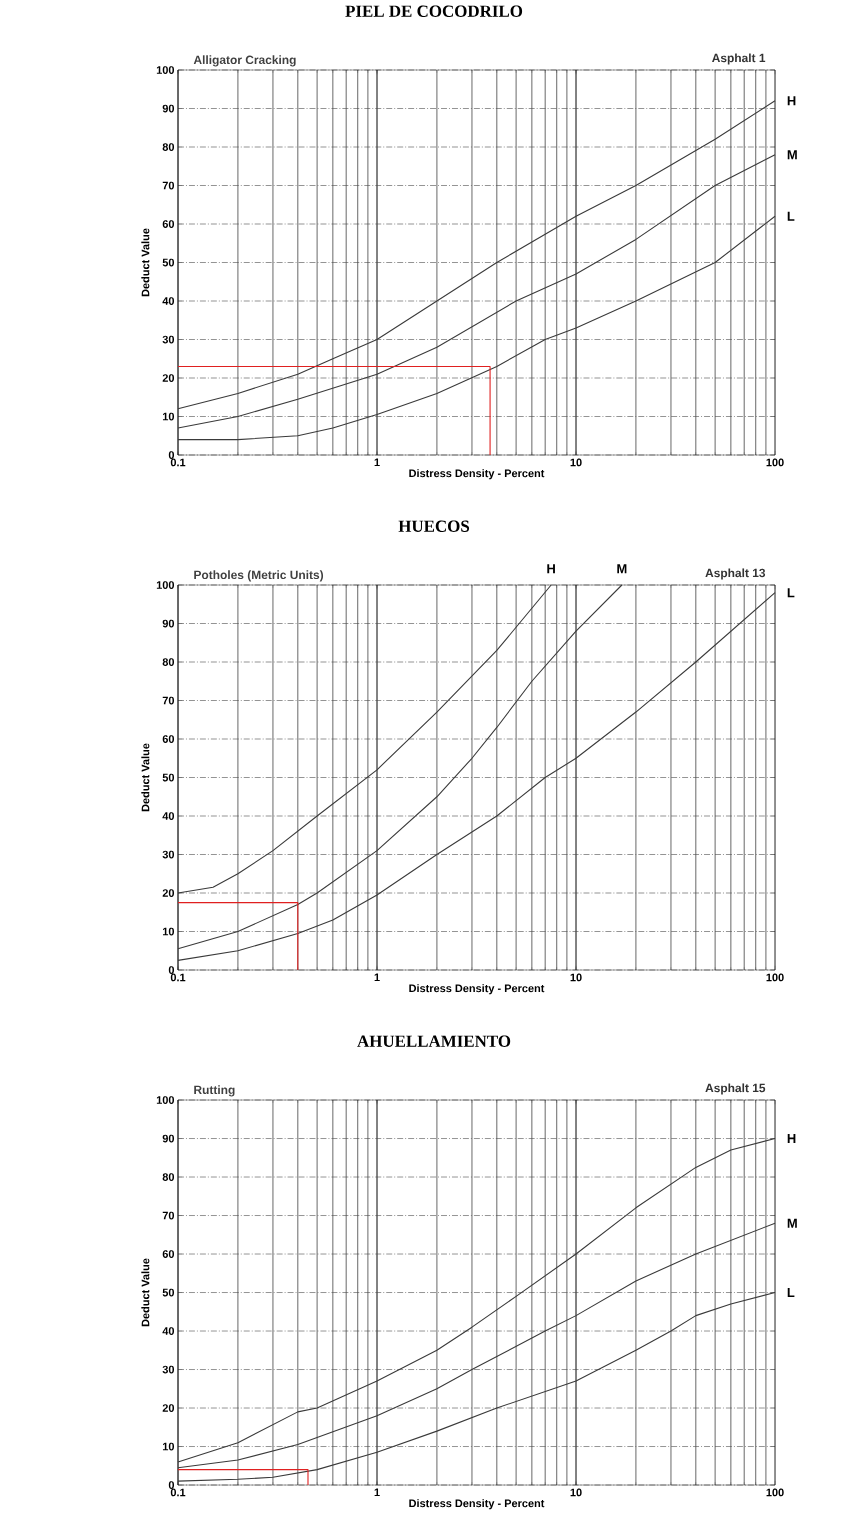 The height and width of the screenshot is (1539, 868). I want to click on chart-title: PIEL DE COCODRILO, so click(434, 11).